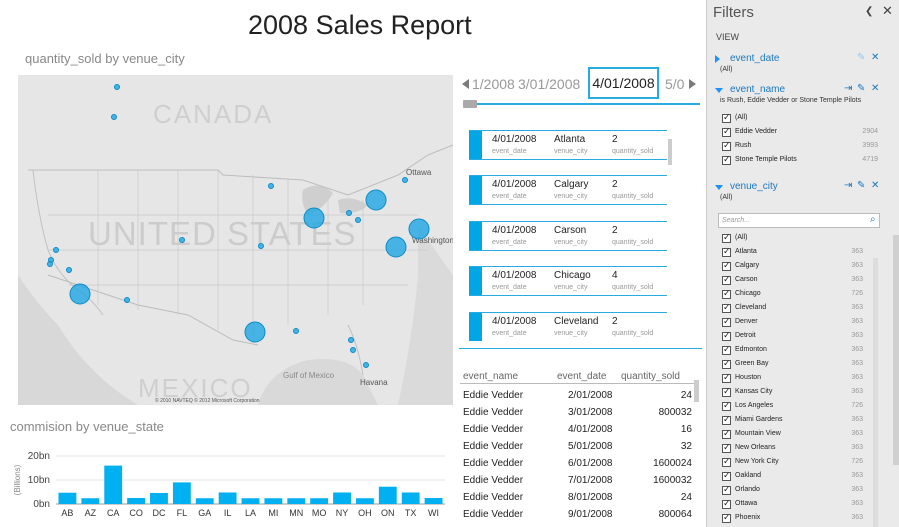 Image resolution: width=899 pixels, height=527 pixels. I want to click on timeline-slider-handle, so click(470, 104).